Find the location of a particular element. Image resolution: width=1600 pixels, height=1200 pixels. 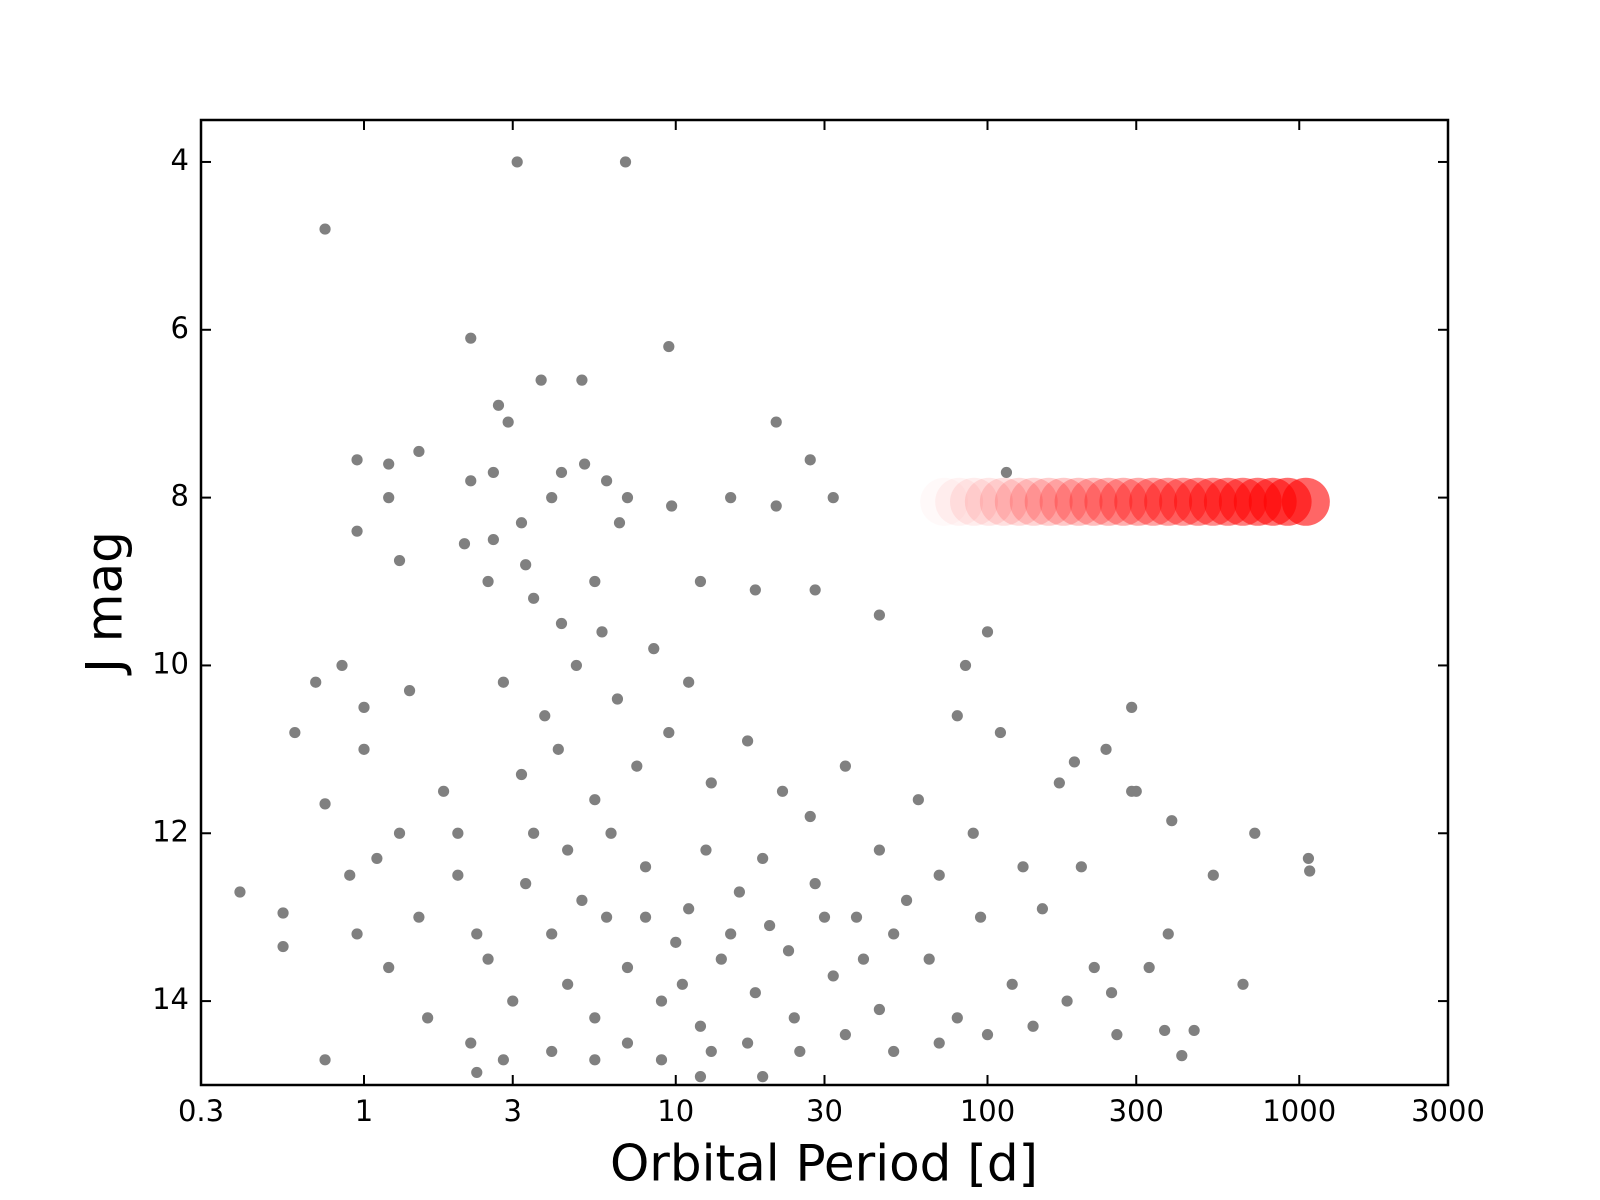

x-tick-label: 300 is located at coordinates (1136, 1111).